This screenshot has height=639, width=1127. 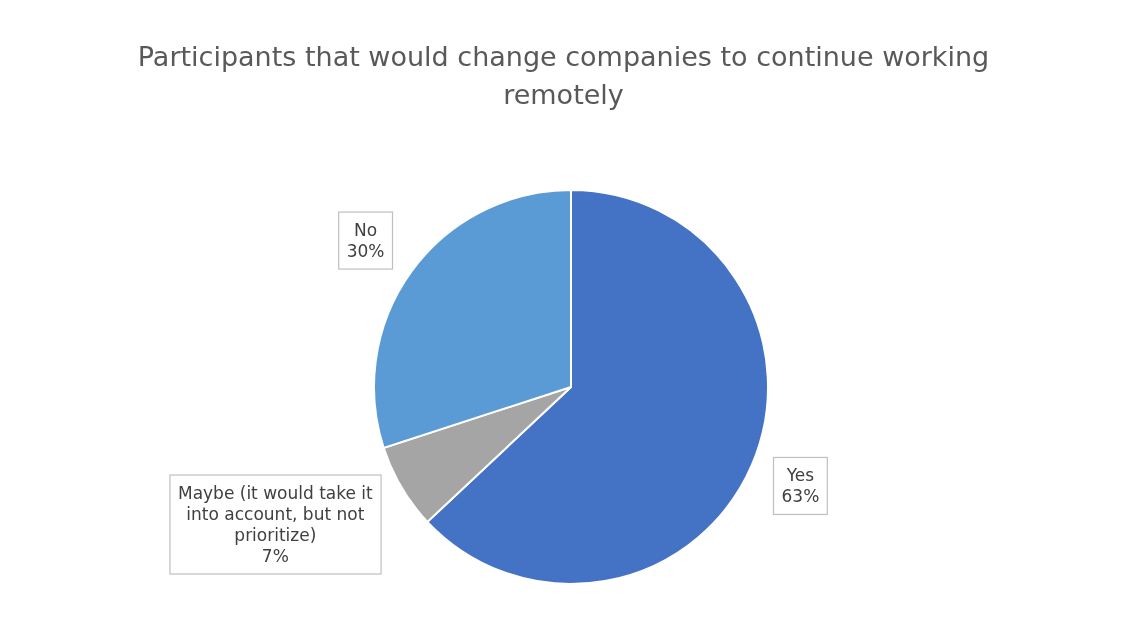 I want to click on data-label: 30%, so click(x=365, y=251).